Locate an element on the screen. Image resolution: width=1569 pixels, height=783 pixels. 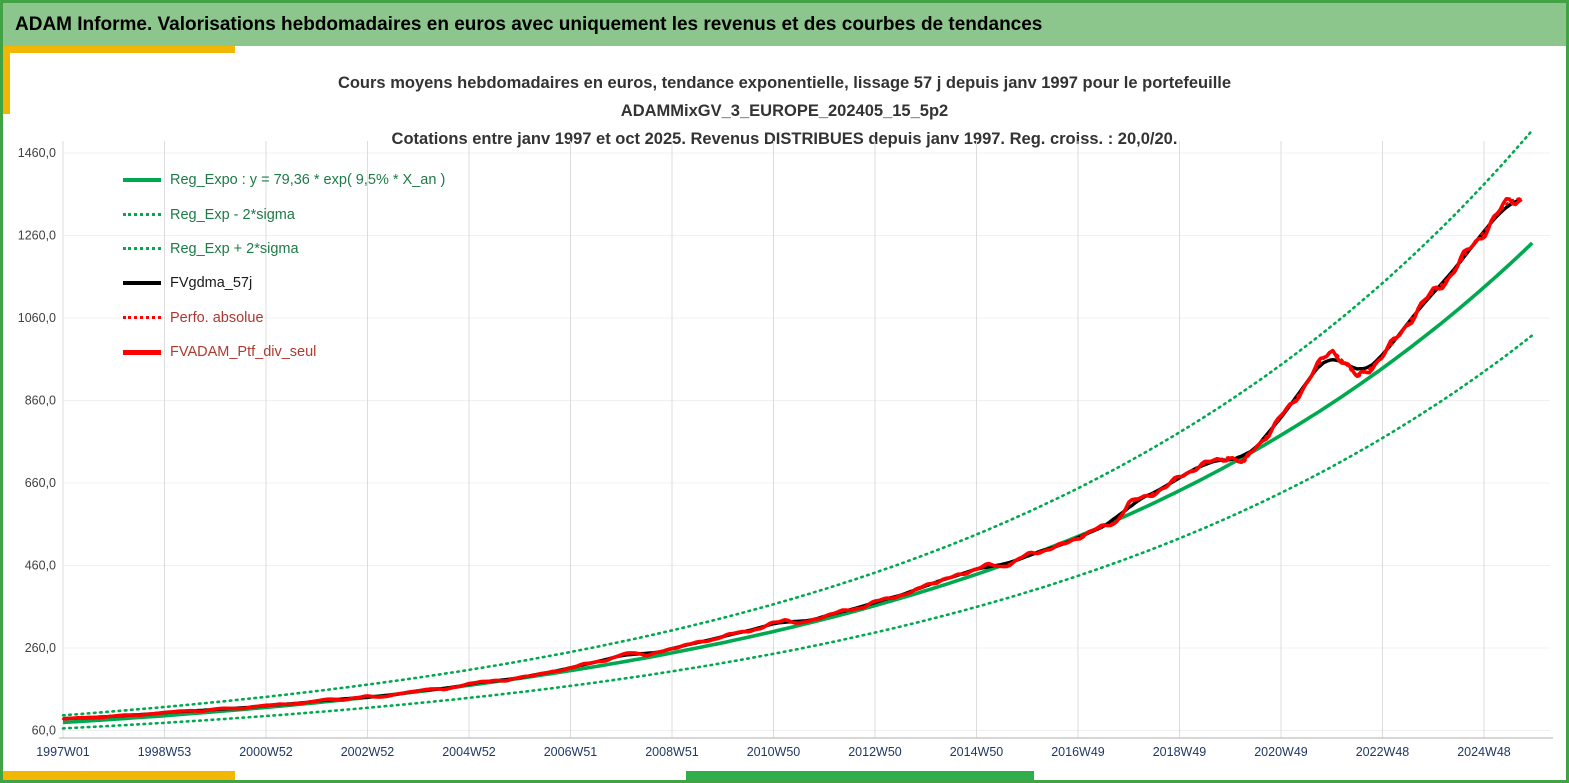
legend-item-1: Reg_Exp - 2*sigma is located at coordinates (284, 214).